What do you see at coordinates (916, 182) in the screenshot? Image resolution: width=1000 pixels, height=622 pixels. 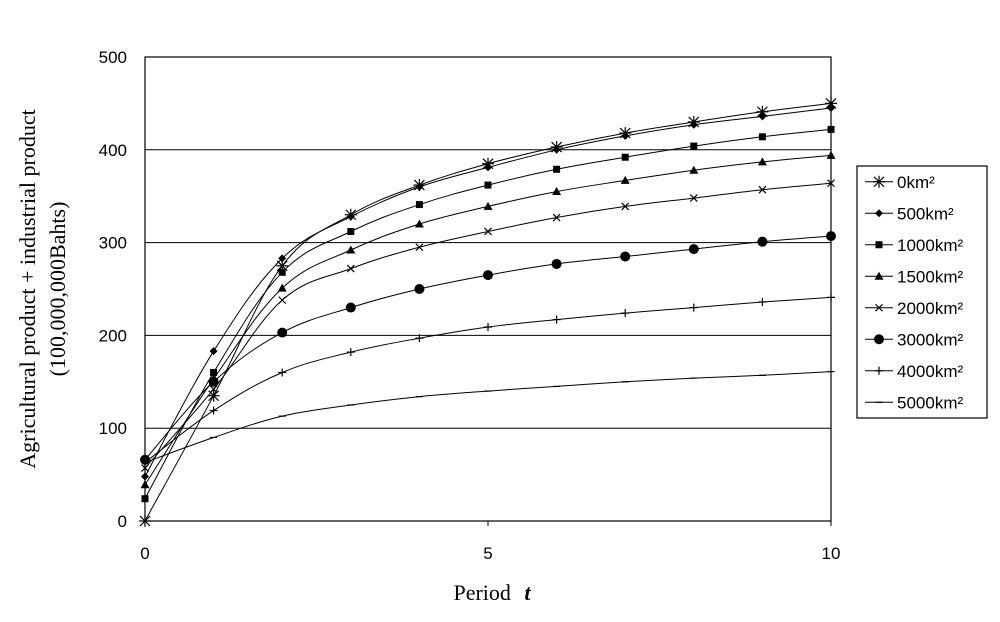 I see `legend-label: 0km²` at bounding box center [916, 182].